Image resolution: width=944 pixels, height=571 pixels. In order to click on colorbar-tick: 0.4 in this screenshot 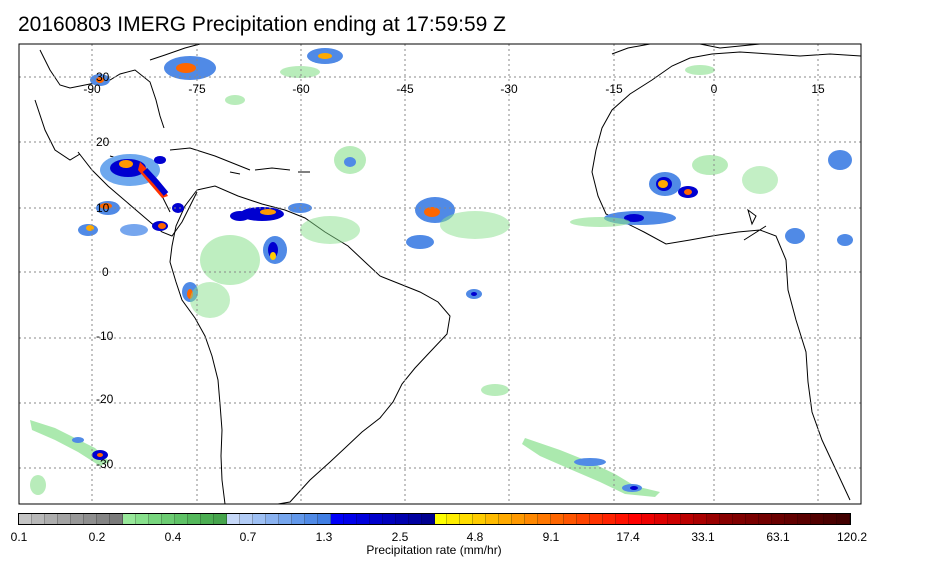, I will do `click(173, 537)`.